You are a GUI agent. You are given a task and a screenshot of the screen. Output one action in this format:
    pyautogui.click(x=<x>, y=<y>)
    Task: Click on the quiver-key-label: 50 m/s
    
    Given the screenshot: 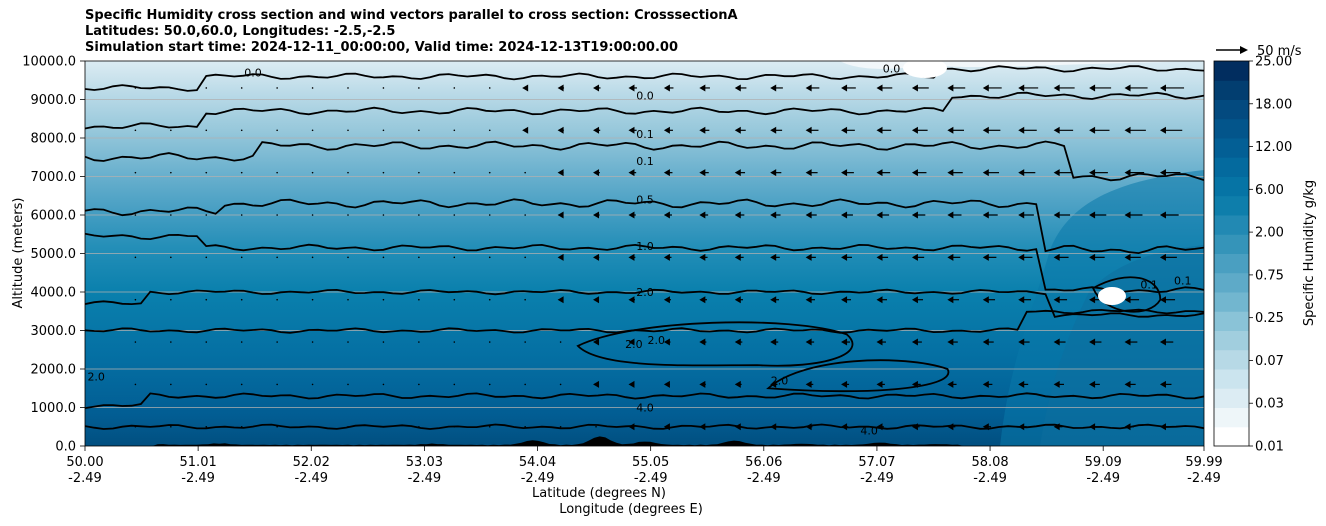 What is the action you would take?
    pyautogui.click(x=1279, y=51)
    